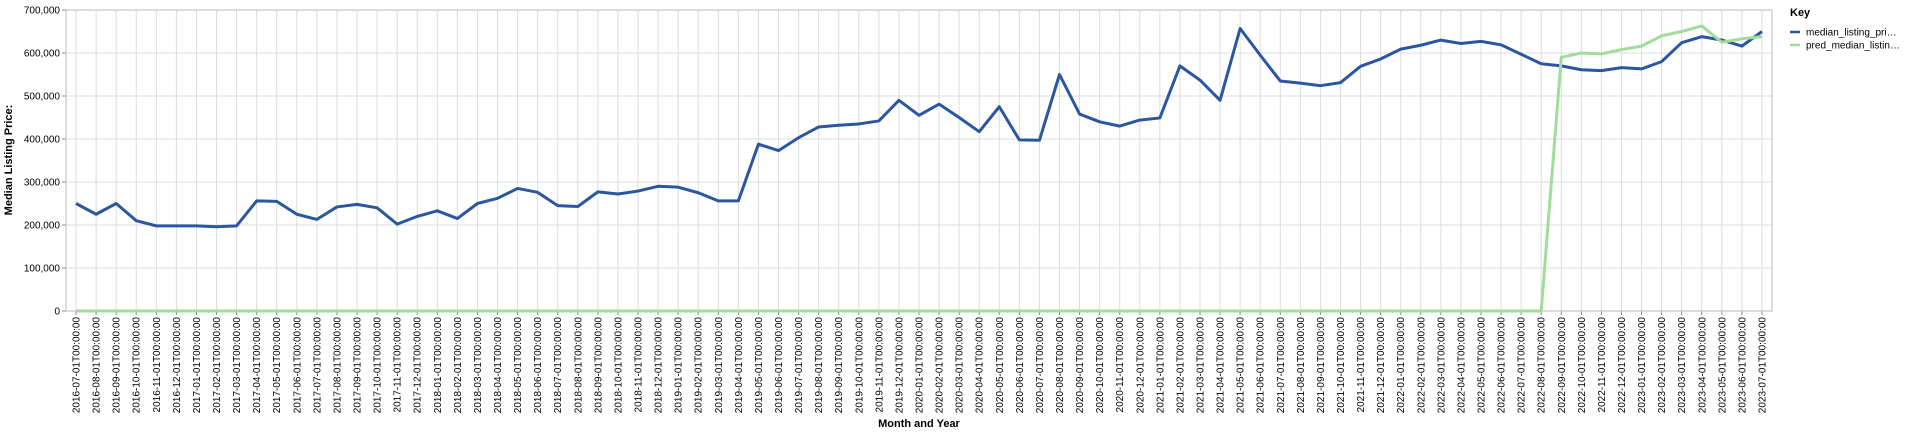 The height and width of the screenshot is (434, 1920). What do you see at coordinates (1421, 365) in the screenshot?
I see `x-tick-label: 2022-02-01T00:00:00` at bounding box center [1421, 365].